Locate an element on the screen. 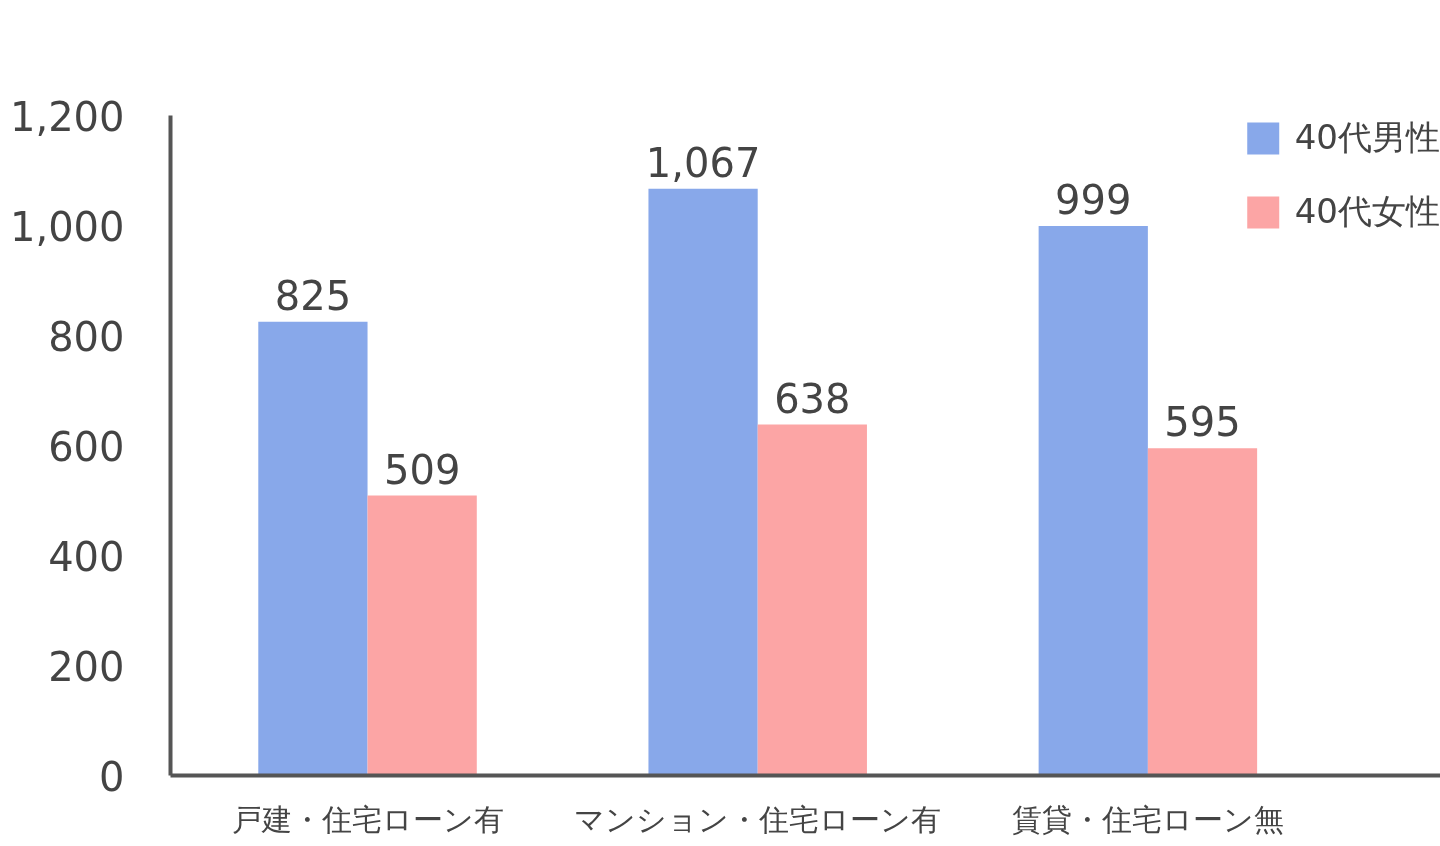  x-tick-label: マンション・住宅ローン有 is located at coordinates (758, 819).